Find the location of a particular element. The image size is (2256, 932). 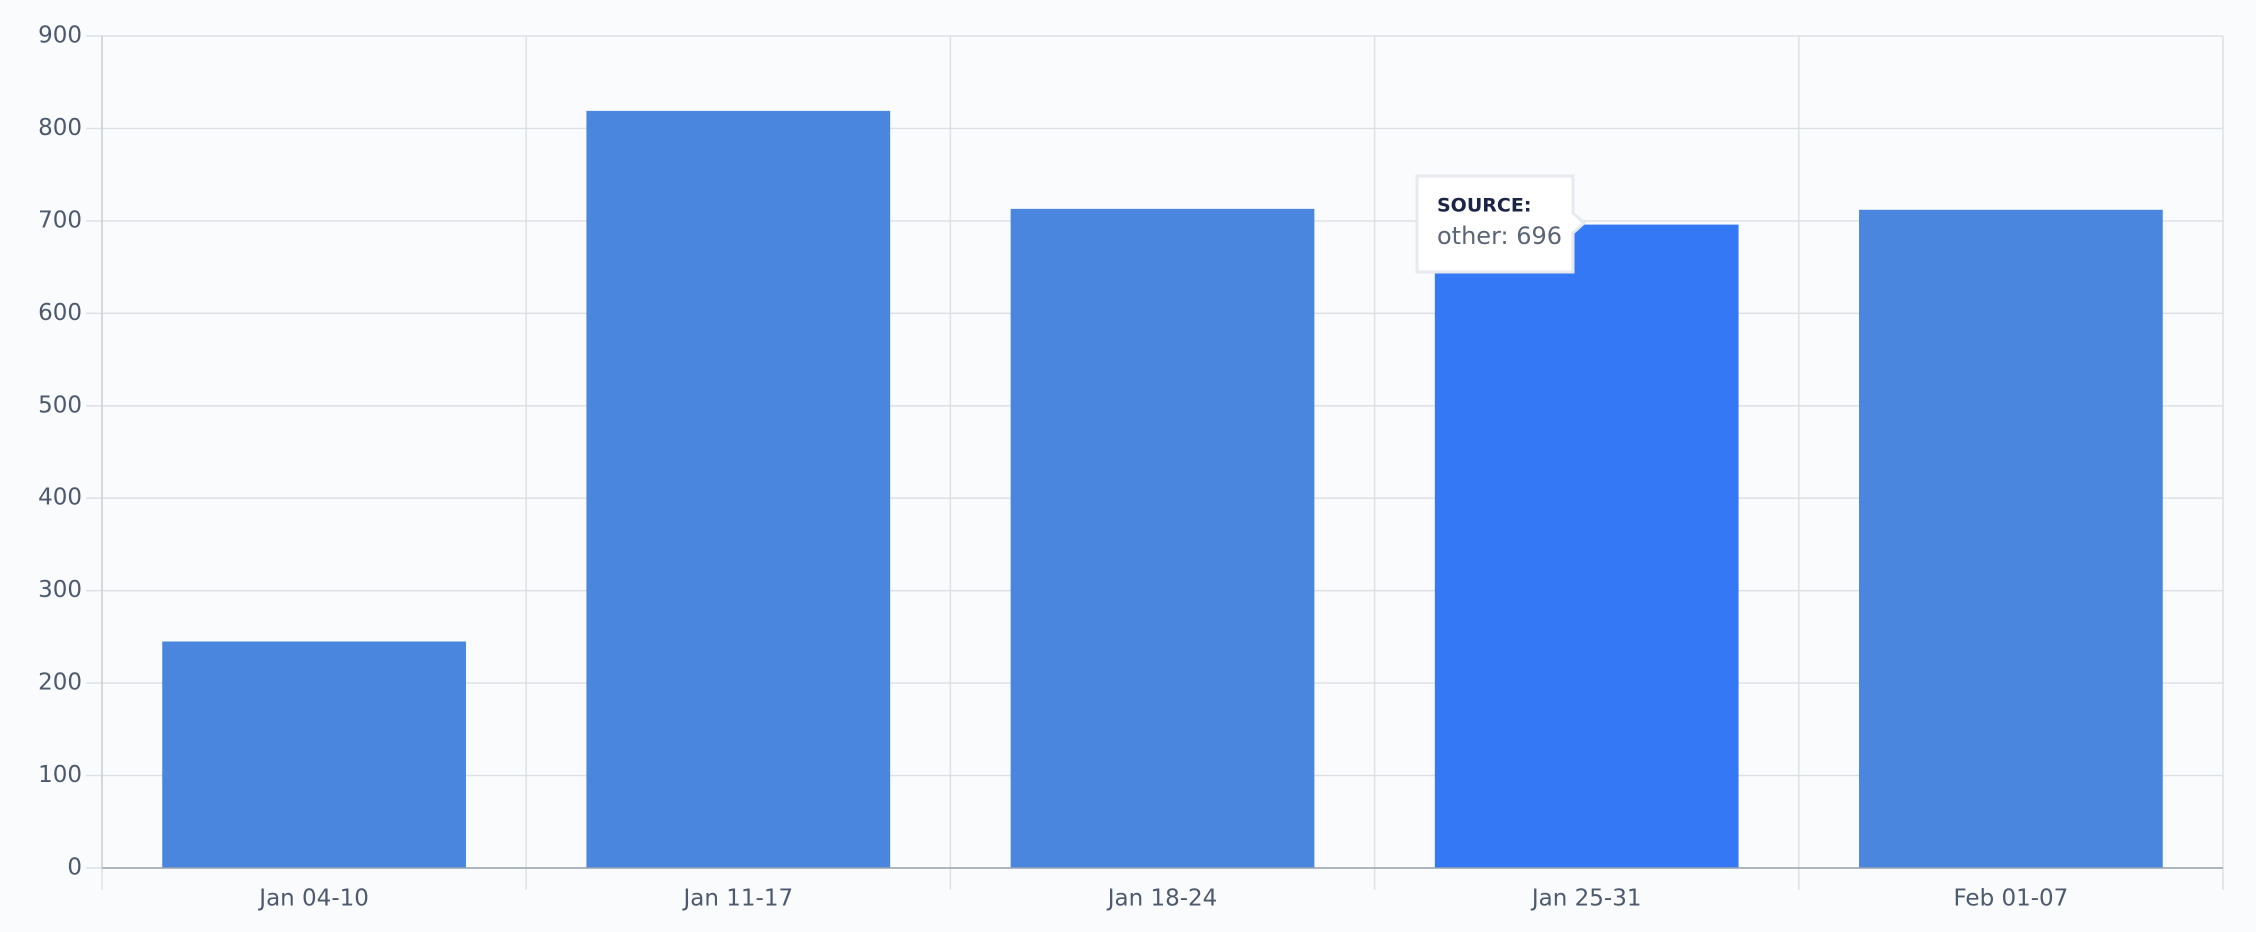

x-tick-label: Jan 18-24 is located at coordinates (1162, 899).